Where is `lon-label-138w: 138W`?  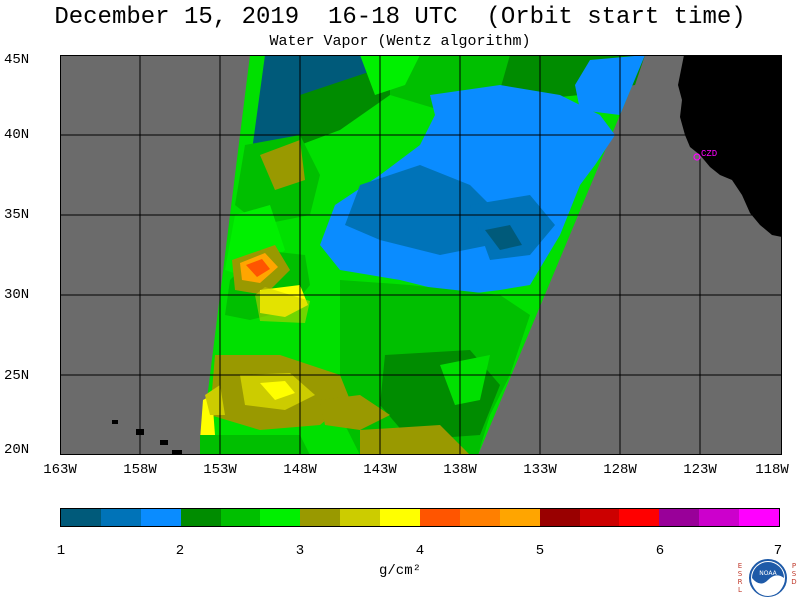
lon-label-138w: 138W is located at coordinates (460, 470).